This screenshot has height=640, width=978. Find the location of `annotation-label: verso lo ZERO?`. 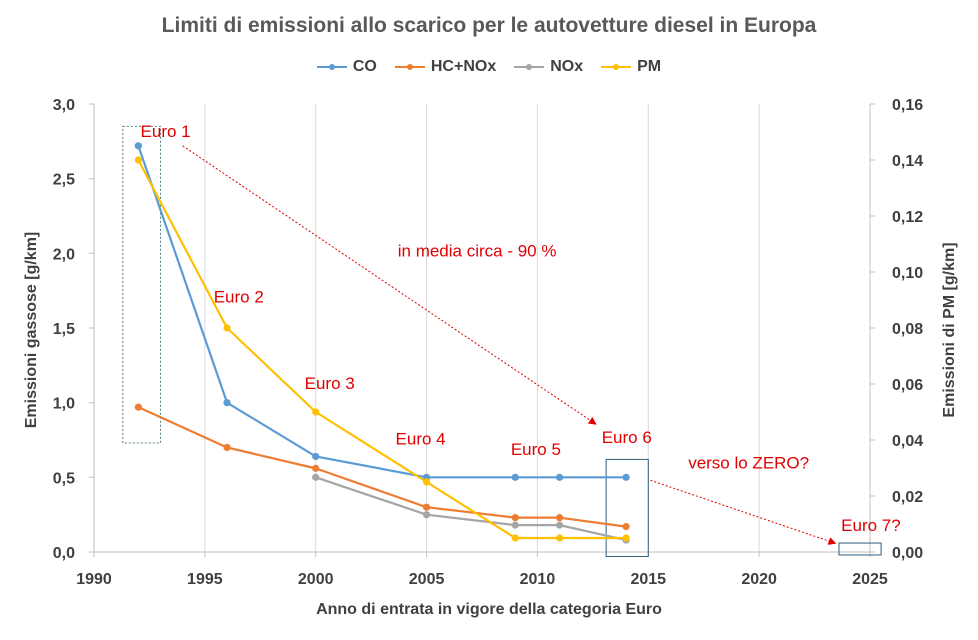

annotation-label: verso lo ZERO? is located at coordinates (748, 462).